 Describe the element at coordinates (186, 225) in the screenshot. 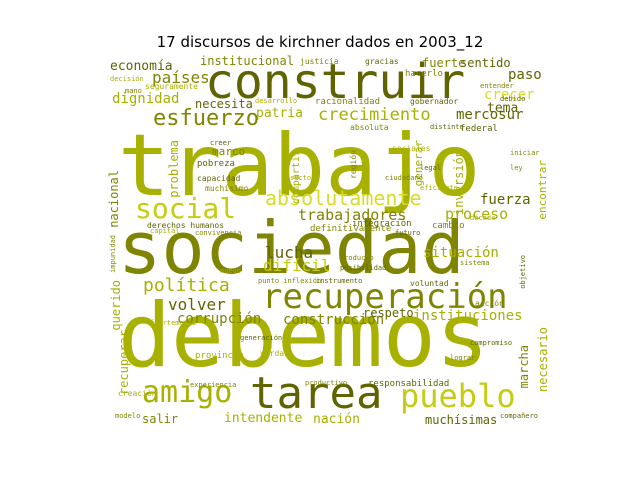

I see `word-derechos-humanos: derechos humanos` at that location.